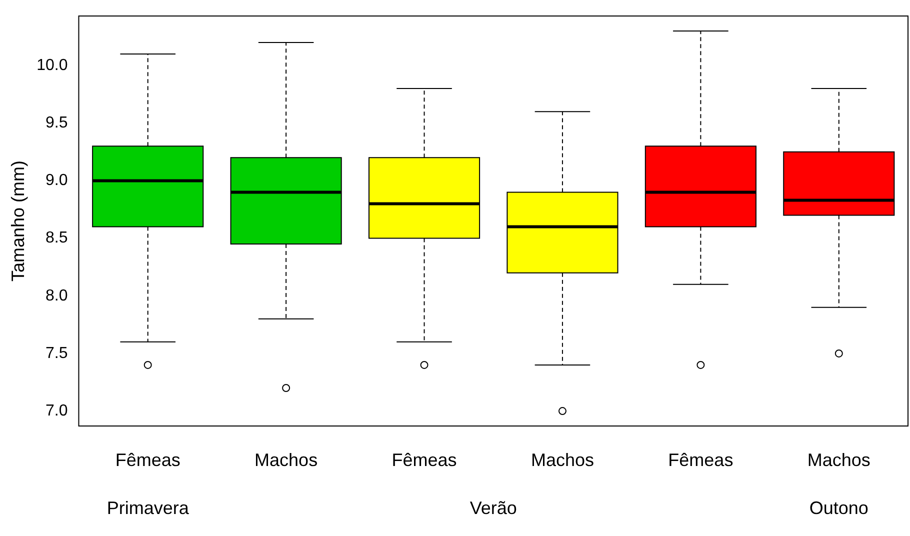  I want to click on y-tick-label: 7.0, so click(56, 411).